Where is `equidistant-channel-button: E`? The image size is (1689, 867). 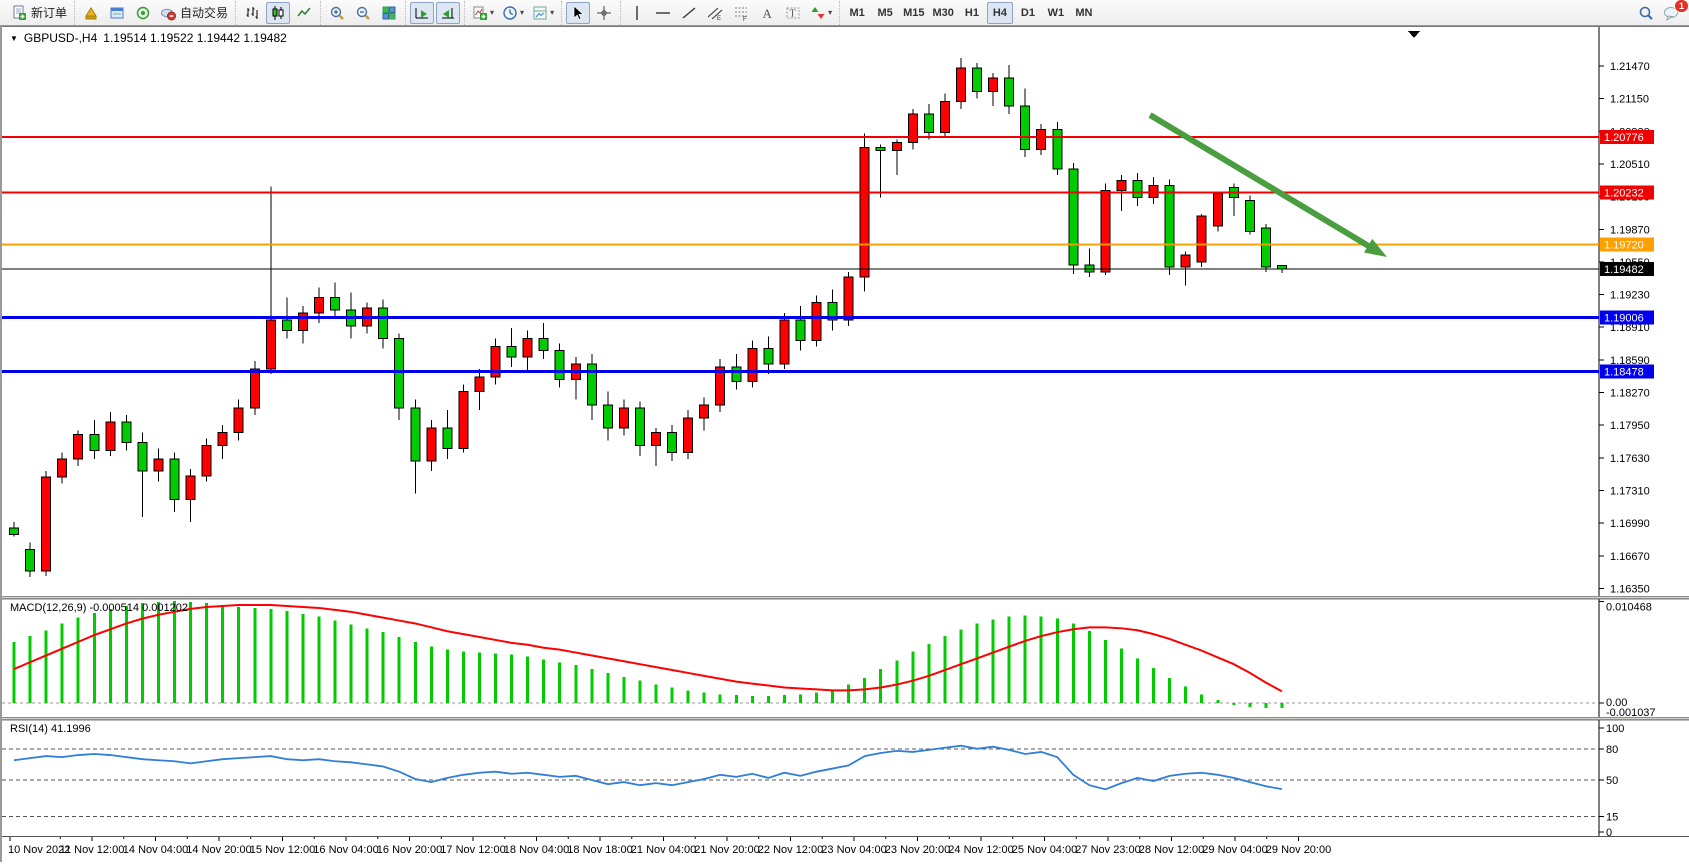
equidistant-channel-button: E is located at coordinates (715, 13).